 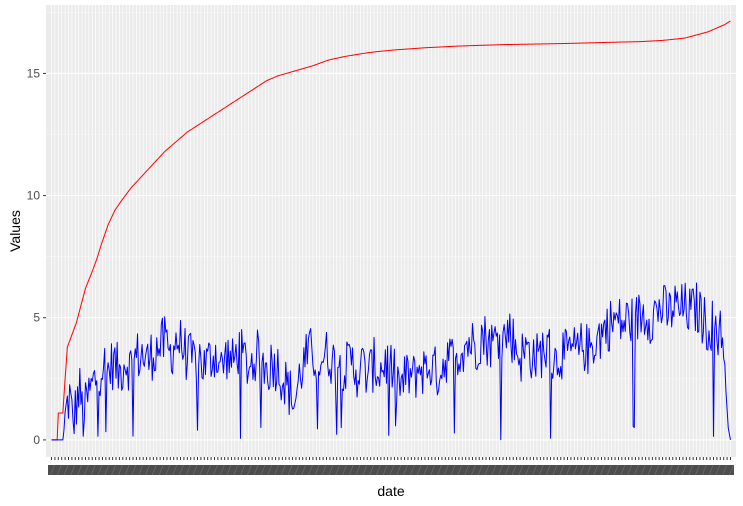 I want to click on y-axis-ticks: 0 5 10 15, so click(x=36, y=256).